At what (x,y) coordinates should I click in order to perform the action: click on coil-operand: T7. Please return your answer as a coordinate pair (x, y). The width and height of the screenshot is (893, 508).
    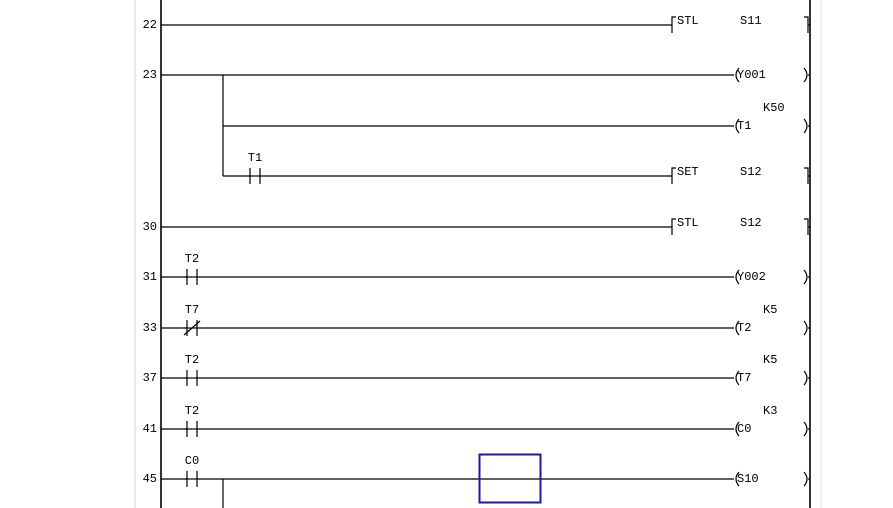
    Looking at the image, I should click on (744, 378).